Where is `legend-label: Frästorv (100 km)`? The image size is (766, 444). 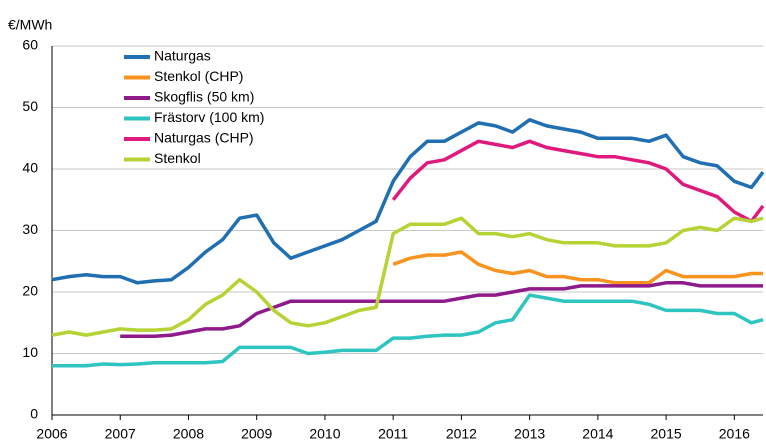
legend-label: Frästorv (100 km) is located at coordinates (209, 117).